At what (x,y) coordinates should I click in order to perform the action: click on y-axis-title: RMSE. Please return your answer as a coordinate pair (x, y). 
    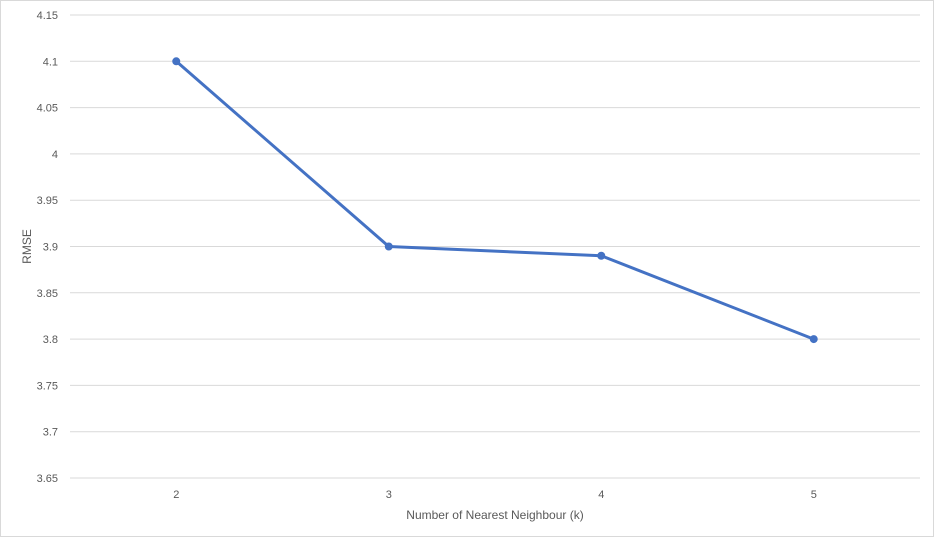
    Looking at the image, I should click on (27, 246).